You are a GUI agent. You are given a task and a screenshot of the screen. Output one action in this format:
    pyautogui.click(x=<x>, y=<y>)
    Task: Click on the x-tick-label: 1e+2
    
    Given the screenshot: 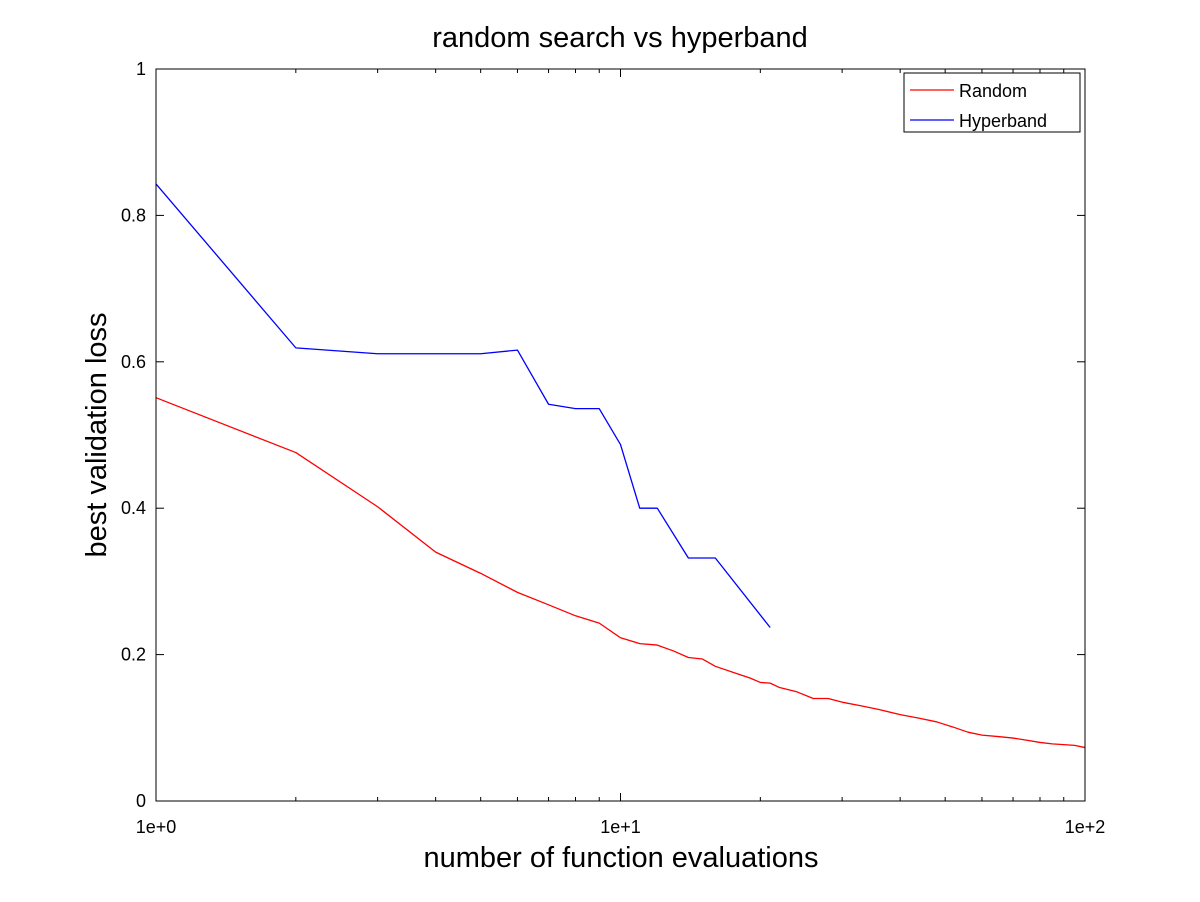 What is the action you would take?
    pyautogui.click(x=1085, y=827)
    